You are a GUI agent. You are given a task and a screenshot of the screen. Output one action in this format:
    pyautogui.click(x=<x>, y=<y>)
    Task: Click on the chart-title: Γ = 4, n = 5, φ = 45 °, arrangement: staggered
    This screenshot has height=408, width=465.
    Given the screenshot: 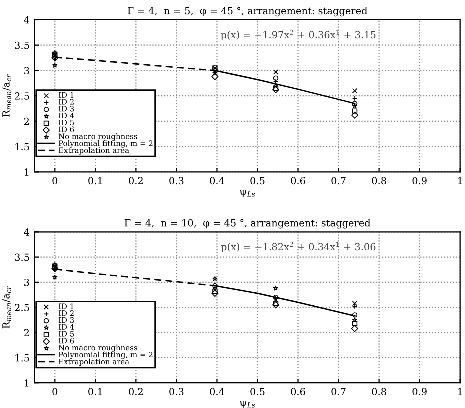 What is the action you would take?
    pyautogui.click(x=248, y=12)
    